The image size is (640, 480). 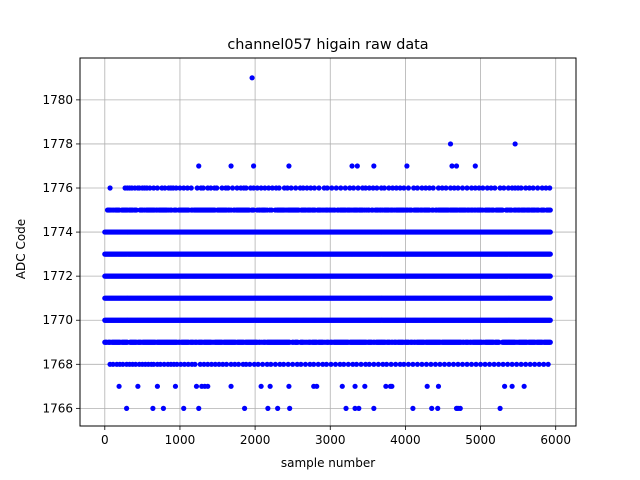 I want to click on x-tick-label: 1000, so click(x=180, y=440).